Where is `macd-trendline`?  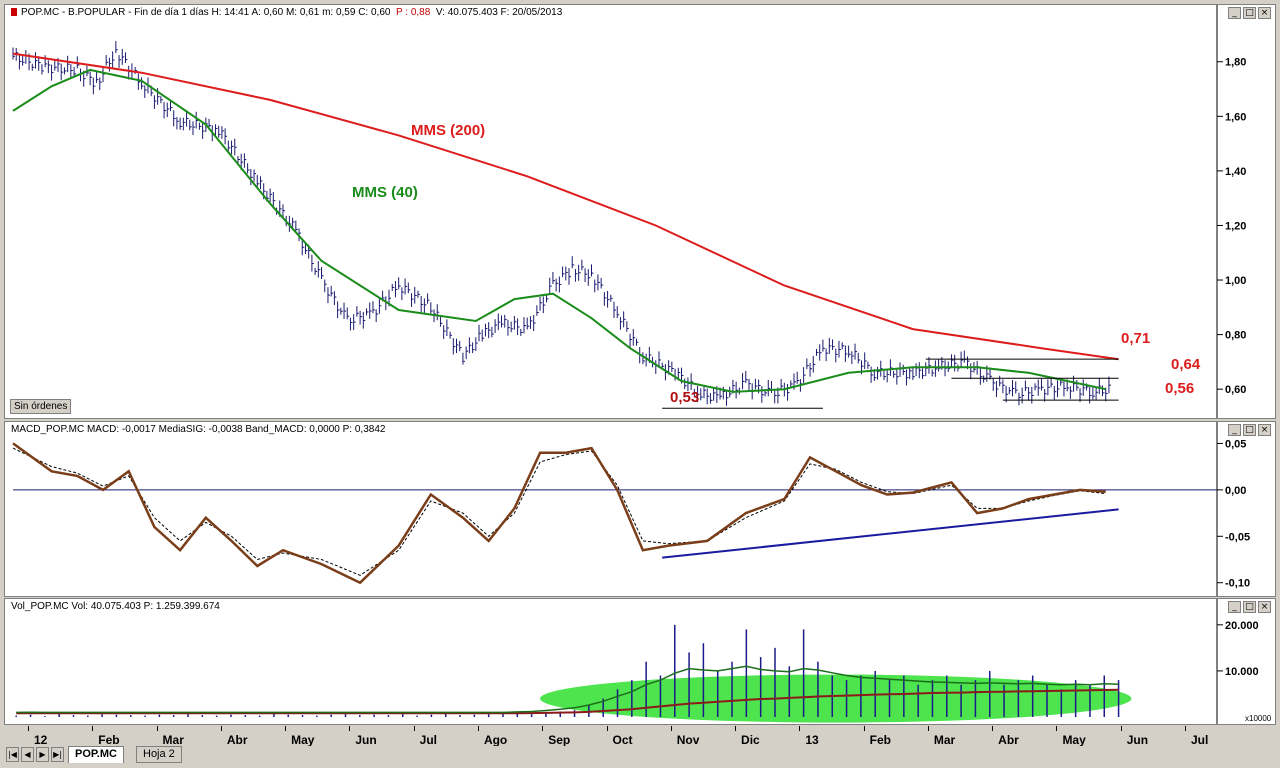
macd-trendline is located at coordinates (890, 533).